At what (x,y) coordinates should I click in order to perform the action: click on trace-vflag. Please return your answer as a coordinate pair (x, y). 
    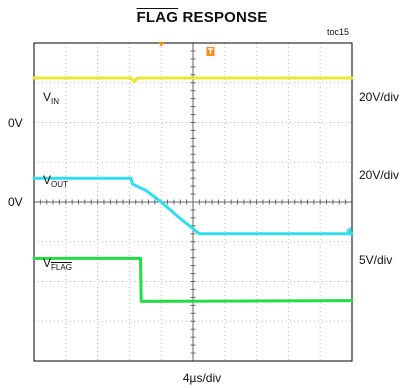
    Looking at the image, I should click on (193, 279).